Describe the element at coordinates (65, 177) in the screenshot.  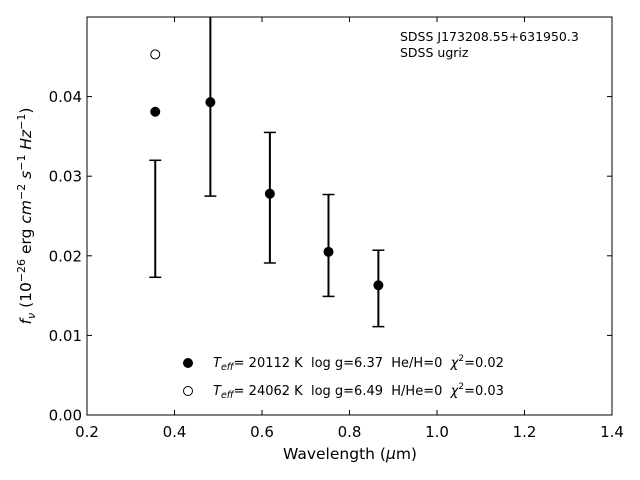
I see `y-tick-label: 0.03` at that location.